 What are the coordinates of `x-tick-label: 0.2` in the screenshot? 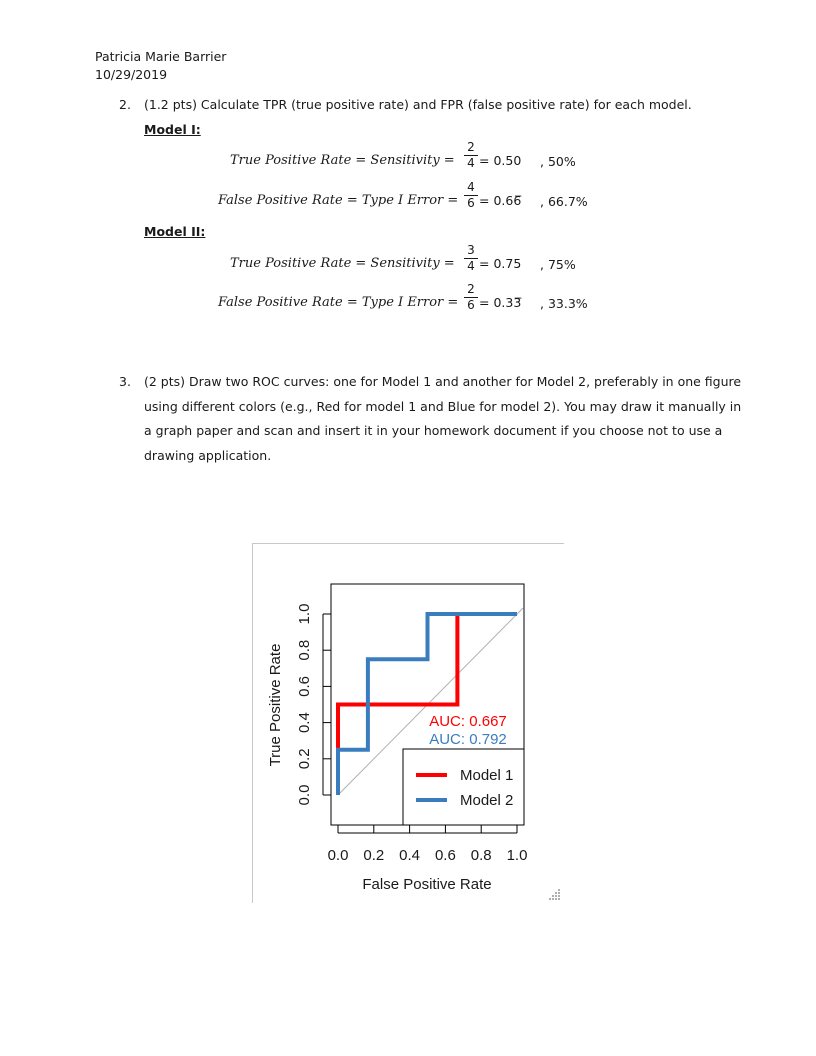 It's located at (373, 855).